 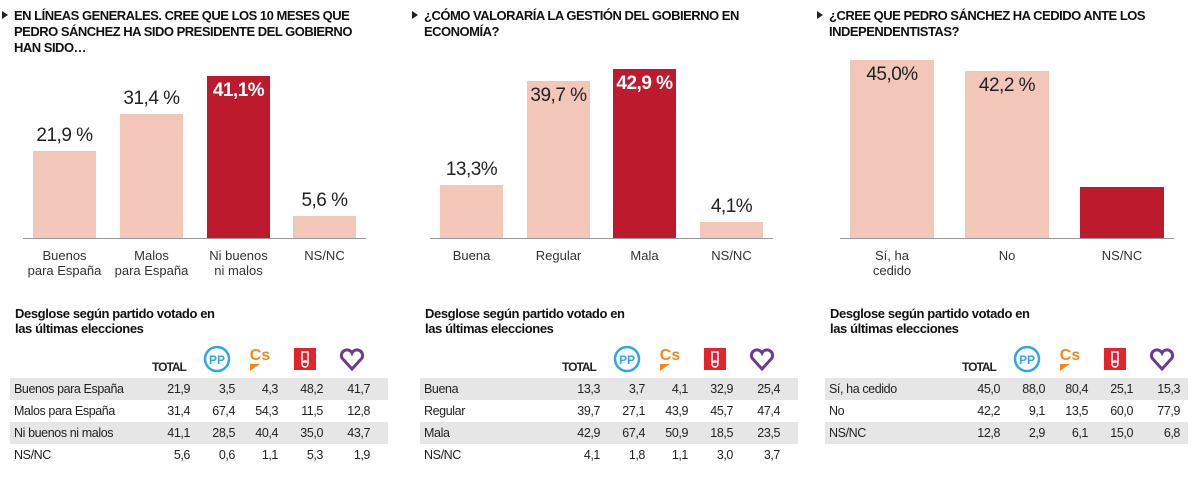 I want to click on cell-value: 0,6, so click(x=227, y=455).